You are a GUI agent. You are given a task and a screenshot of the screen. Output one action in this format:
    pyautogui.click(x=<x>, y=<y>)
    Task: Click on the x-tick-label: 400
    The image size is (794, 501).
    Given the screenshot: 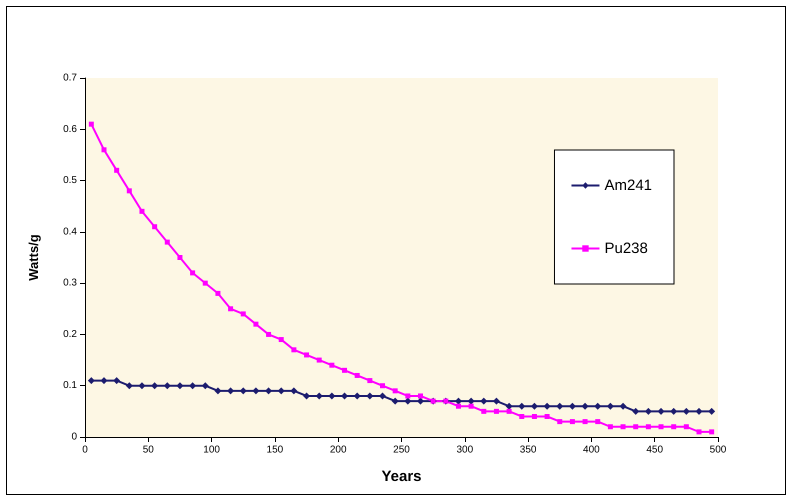 What is the action you would take?
    pyautogui.click(x=591, y=450)
    